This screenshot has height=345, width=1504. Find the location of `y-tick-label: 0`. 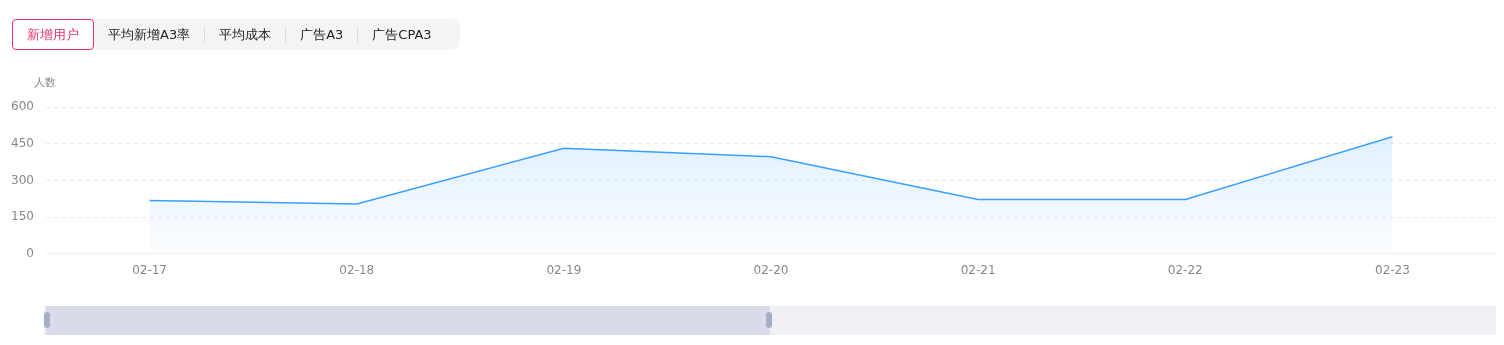

y-tick-label: 0 is located at coordinates (30, 252).